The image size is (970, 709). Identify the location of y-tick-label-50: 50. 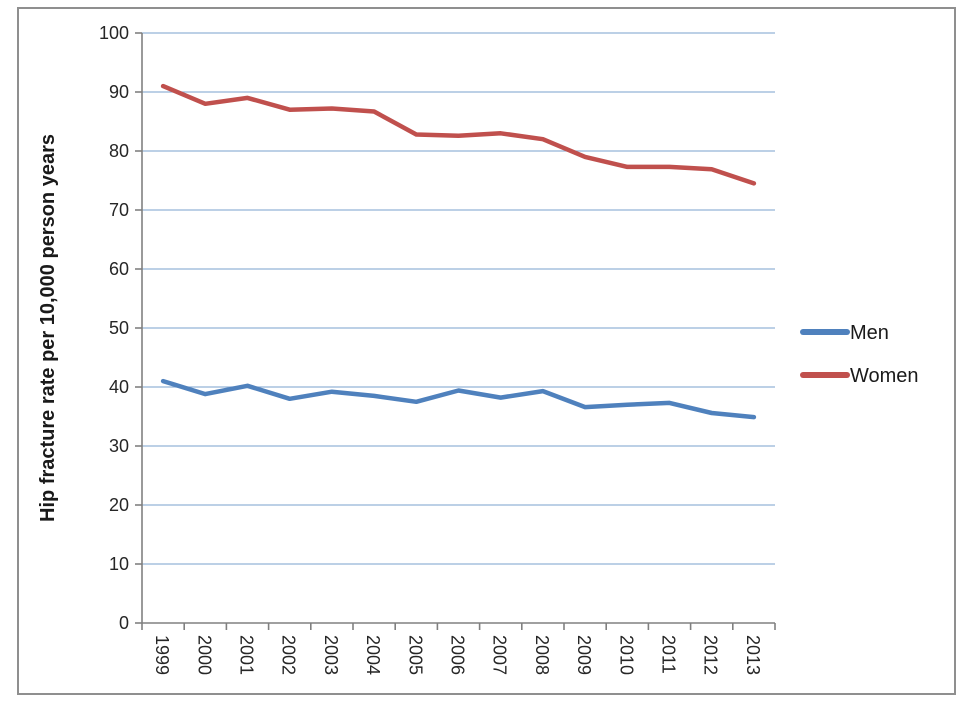
(119, 328).